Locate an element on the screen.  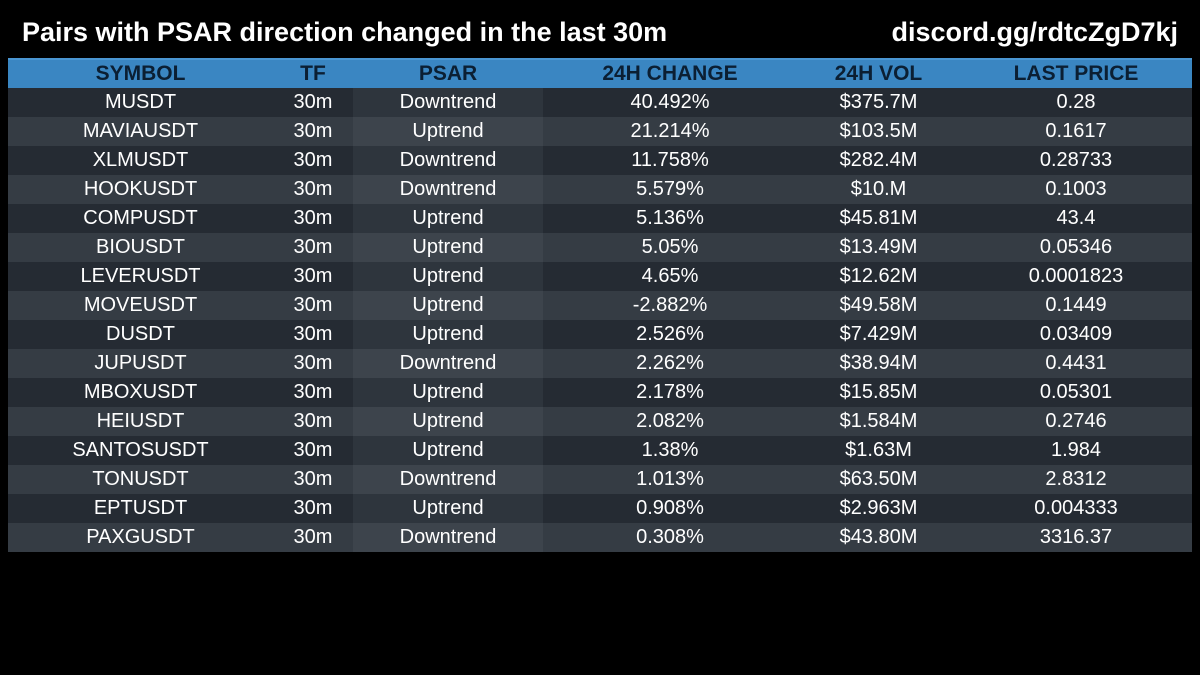
cell-symbol: MAVIAUSDT is located at coordinates (140, 131).